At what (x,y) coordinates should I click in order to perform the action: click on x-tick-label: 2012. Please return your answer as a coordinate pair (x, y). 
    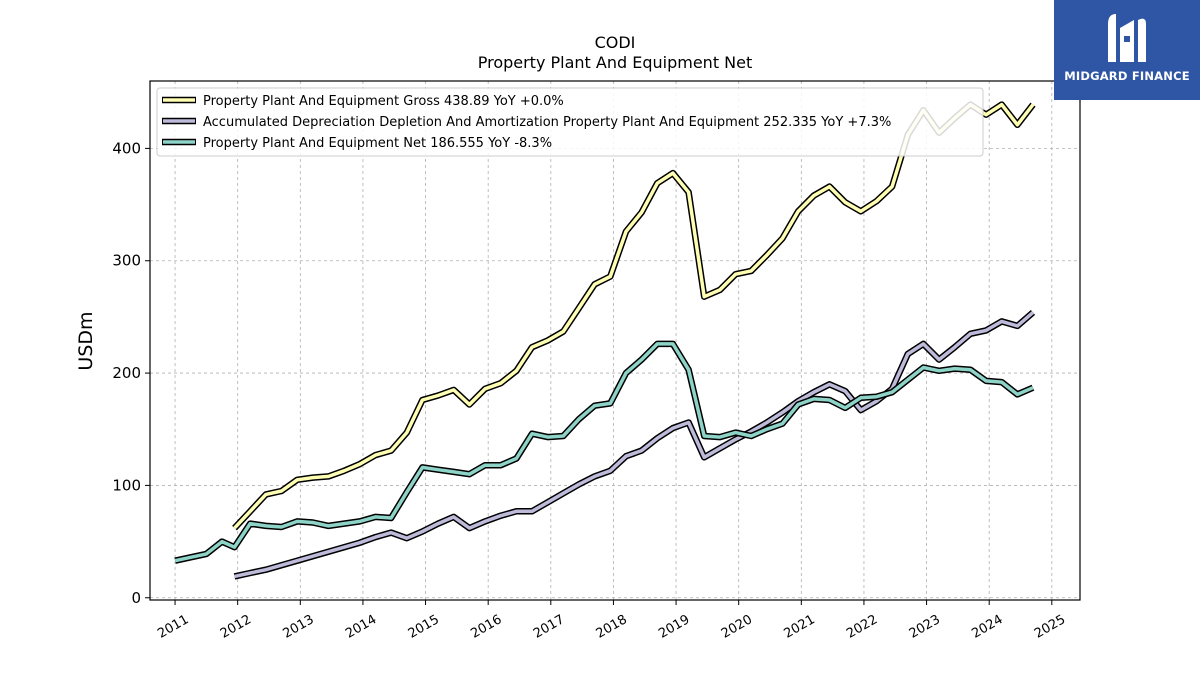
    Looking at the image, I should click on (236, 627).